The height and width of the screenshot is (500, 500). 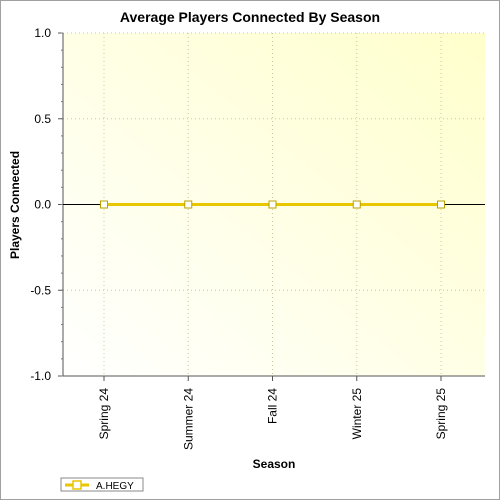 I want to click on chart-title: Average Players Connected By Season, so click(x=250, y=17).